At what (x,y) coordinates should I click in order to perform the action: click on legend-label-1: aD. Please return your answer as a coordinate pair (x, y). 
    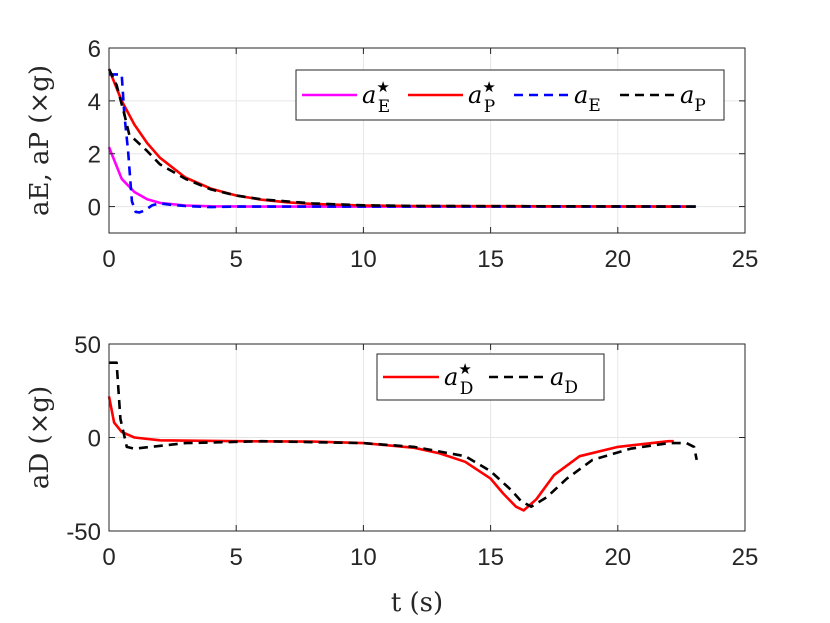
    Looking at the image, I should click on (564, 380).